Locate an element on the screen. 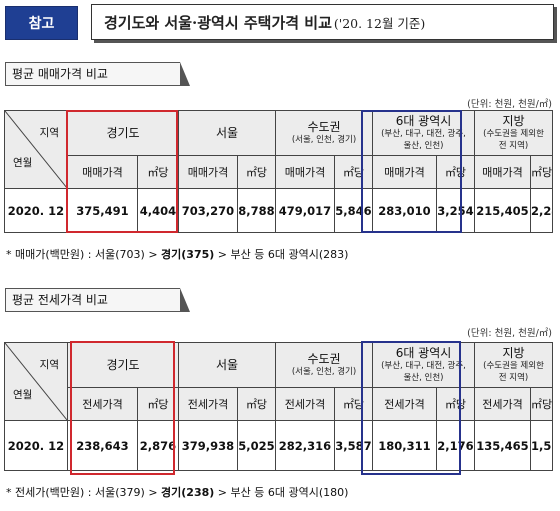 The image size is (560, 511). value-cell: 479,017 is located at coordinates (305, 210).